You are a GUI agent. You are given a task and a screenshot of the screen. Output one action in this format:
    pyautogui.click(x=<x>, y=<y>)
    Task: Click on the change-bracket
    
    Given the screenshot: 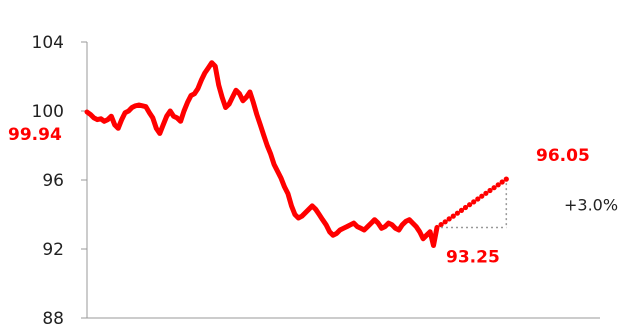 What is the action you would take?
    pyautogui.click(x=474, y=206)
    